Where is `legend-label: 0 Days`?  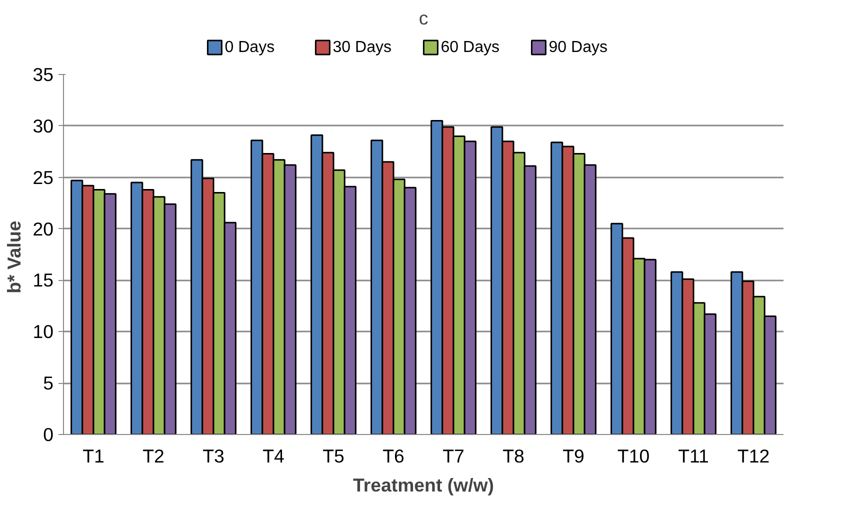
legend-label: 0 Days is located at coordinates (249, 47).